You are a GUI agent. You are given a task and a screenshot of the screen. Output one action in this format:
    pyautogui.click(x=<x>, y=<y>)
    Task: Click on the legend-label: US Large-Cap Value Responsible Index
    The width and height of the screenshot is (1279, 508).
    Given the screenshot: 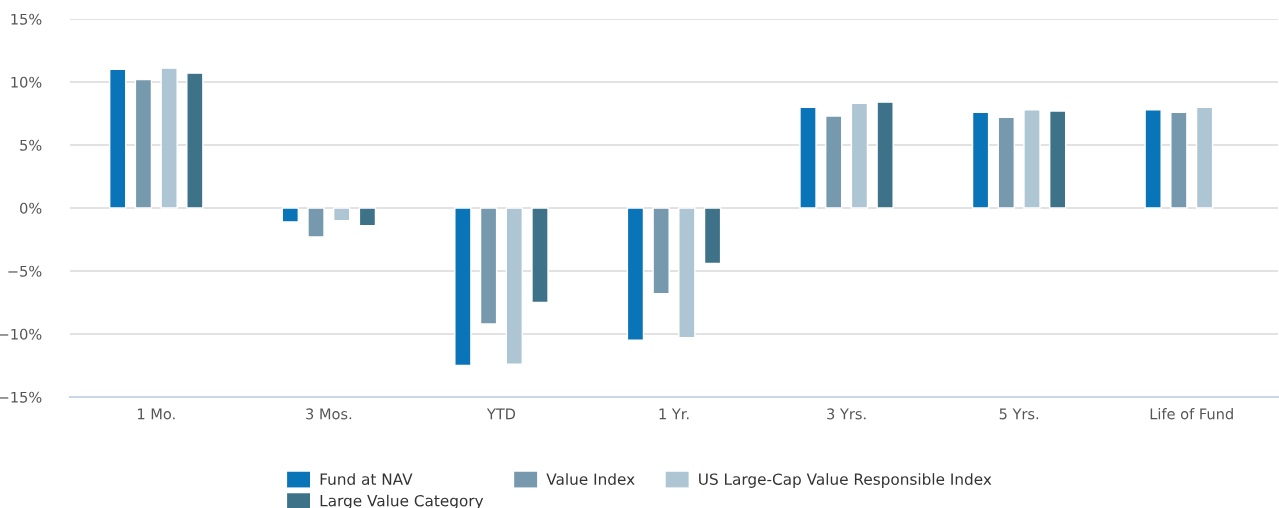 What is the action you would take?
    pyautogui.click(x=845, y=480)
    